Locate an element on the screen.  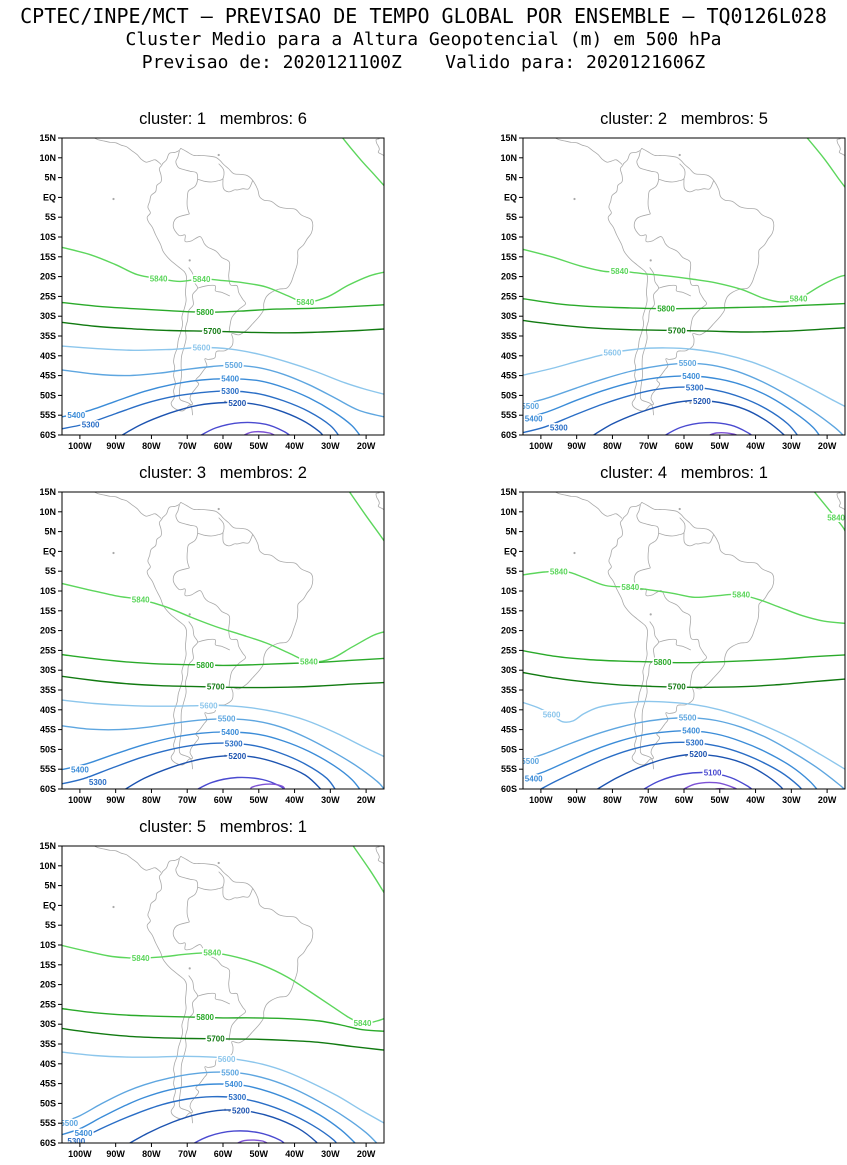
panel-title-2: cluster: 2 membros: 5 is located at coordinates (684, 119).